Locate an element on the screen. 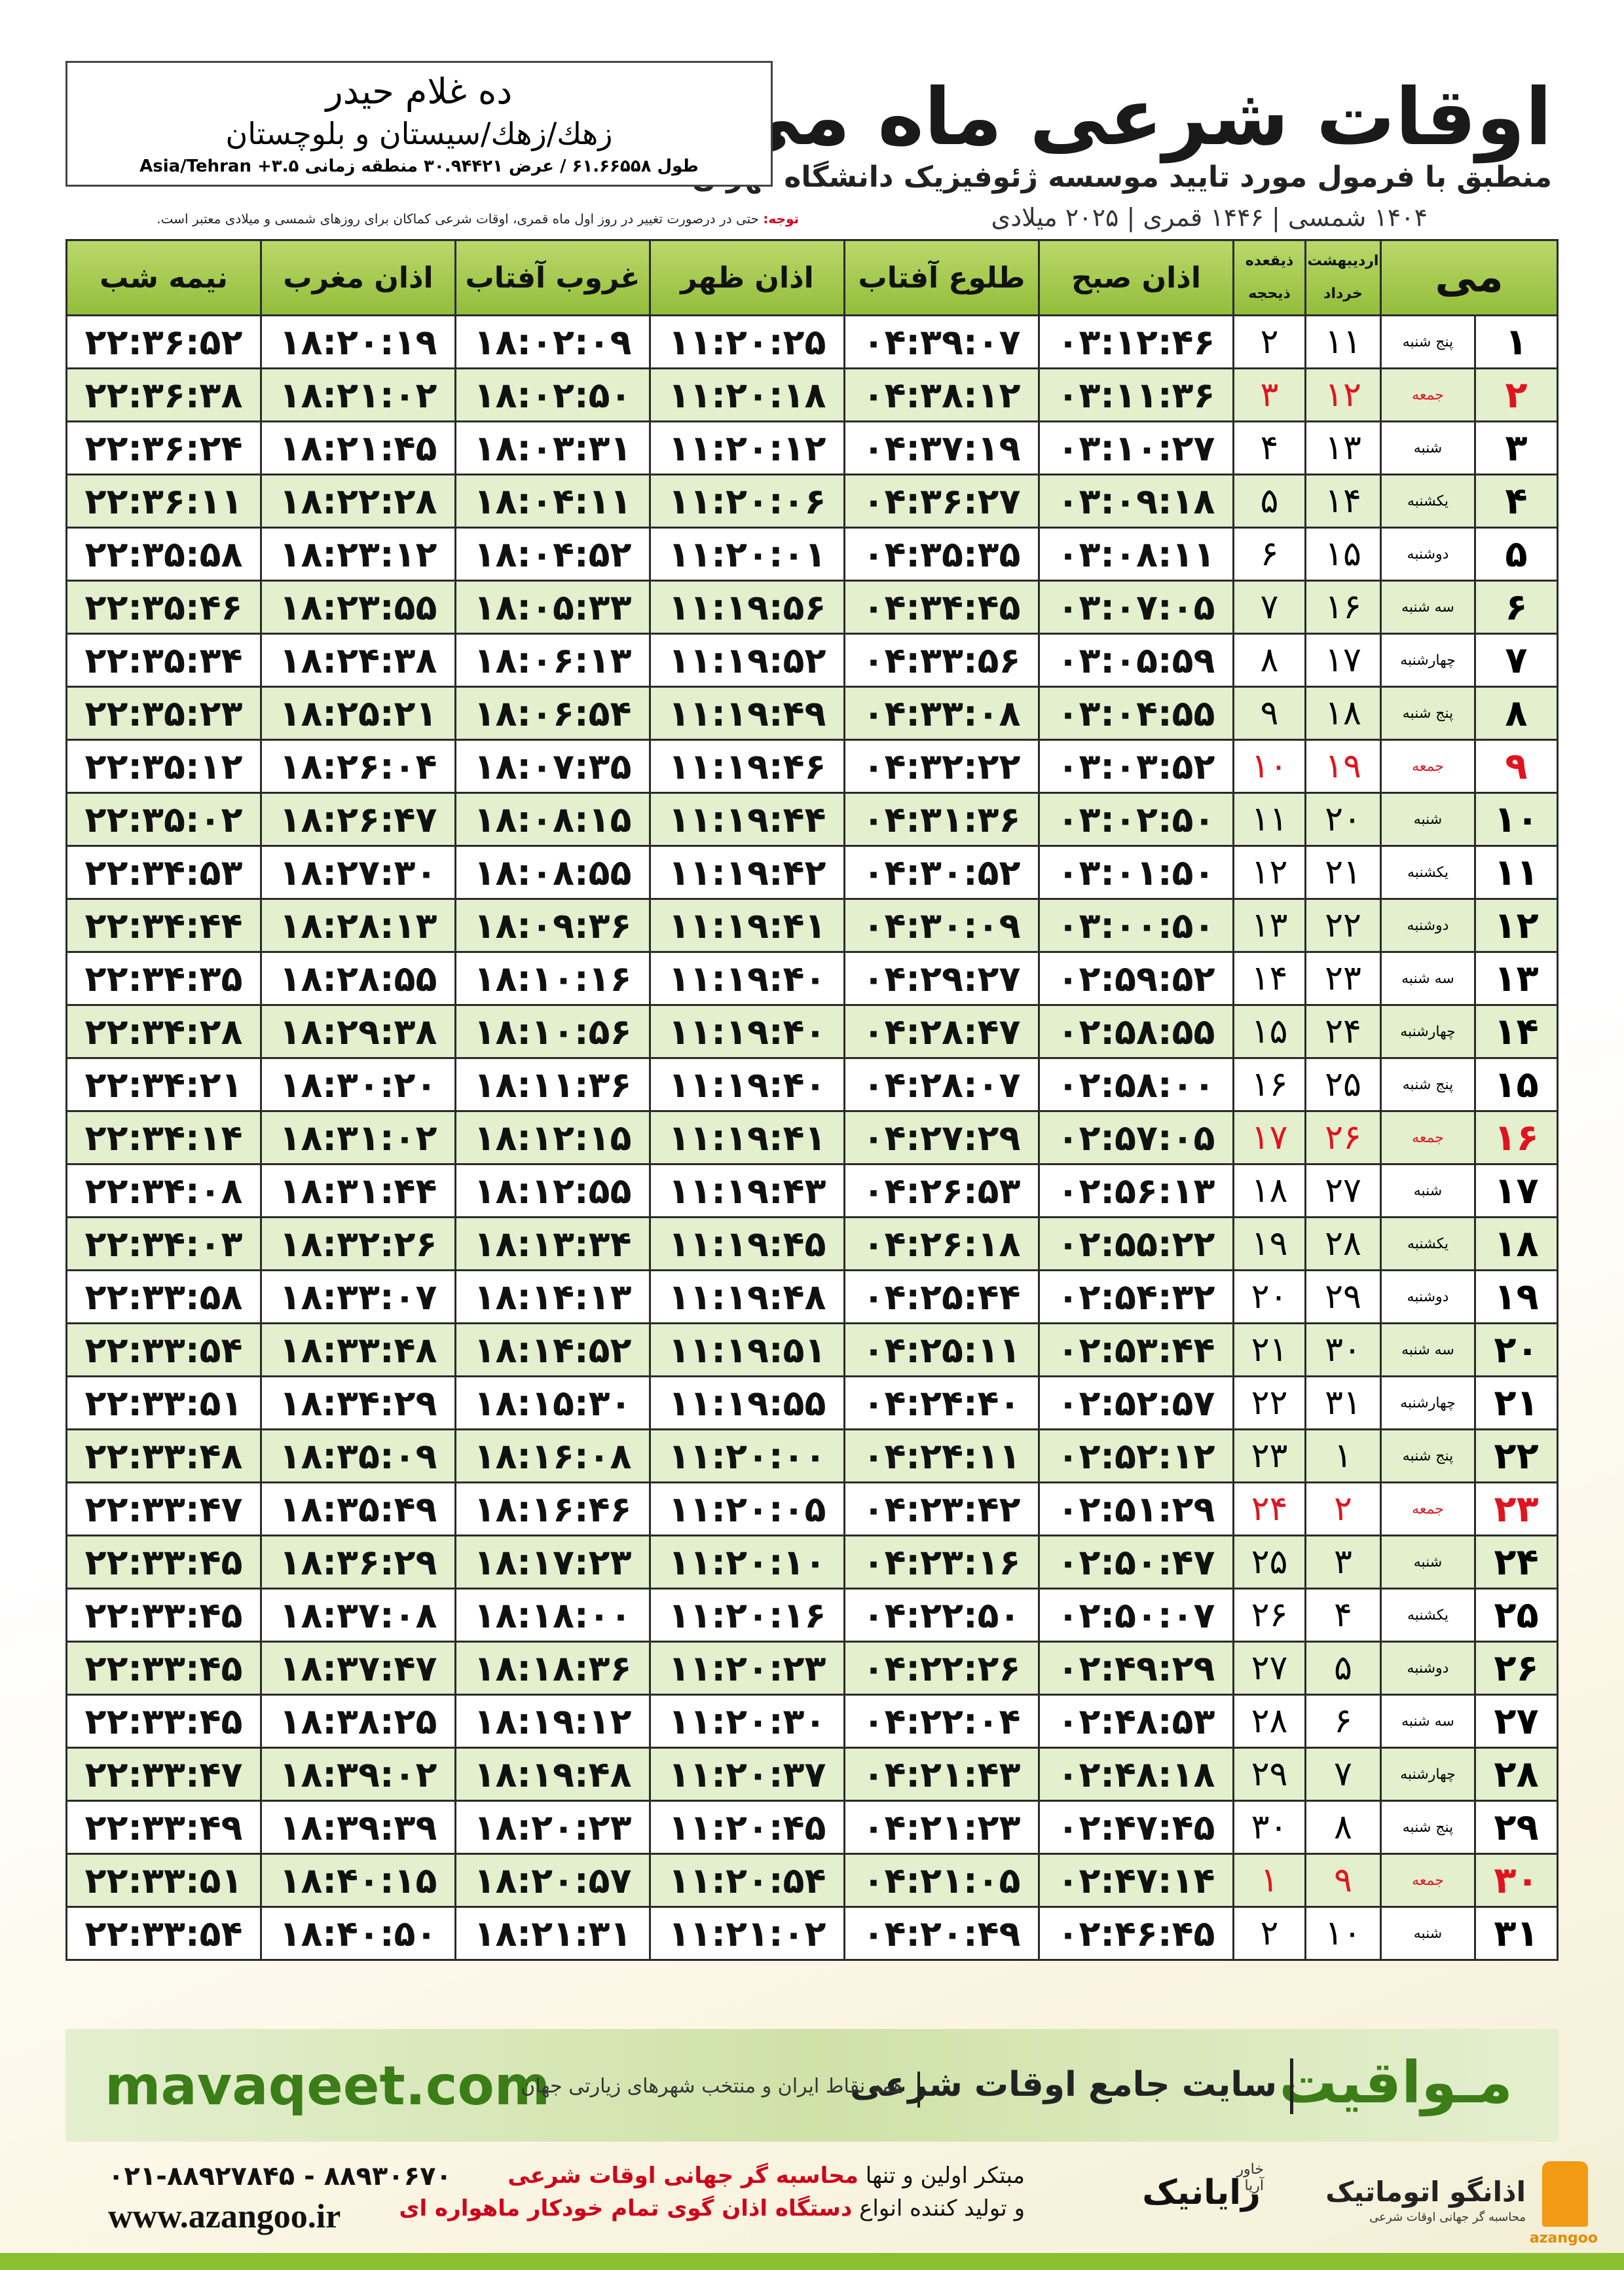 The width and height of the screenshot is (1624, 2270). time: ۱۸:۲۵:۲۱ is located at coordinates (358, 713).